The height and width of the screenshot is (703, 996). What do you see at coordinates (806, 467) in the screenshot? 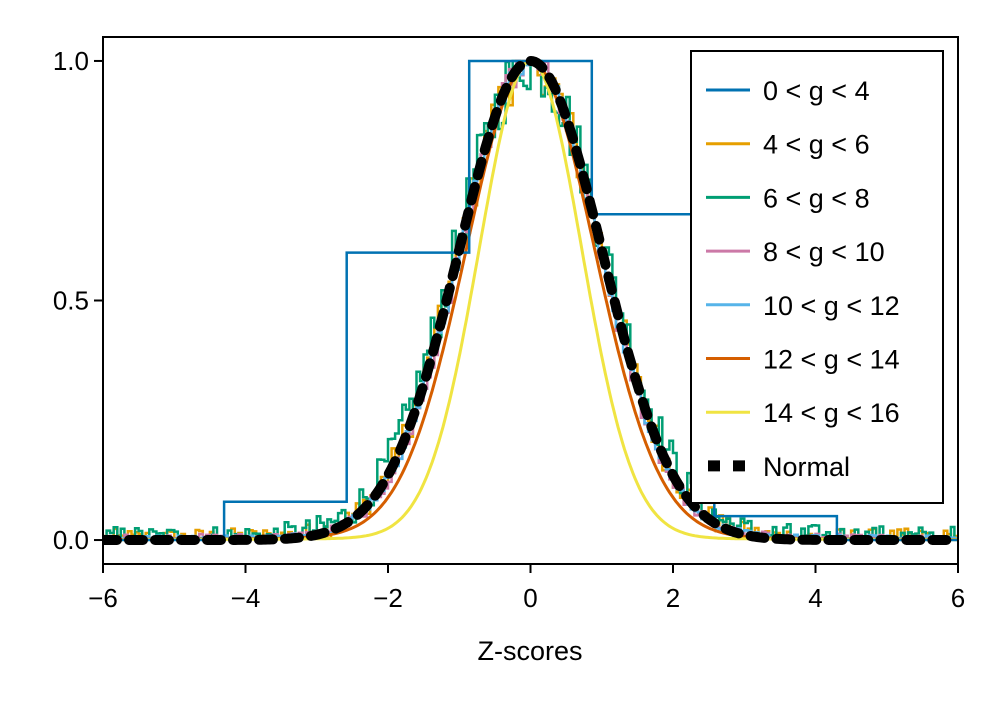
I see `legend-label-normal: Normal` at bounding box center [806, 467].